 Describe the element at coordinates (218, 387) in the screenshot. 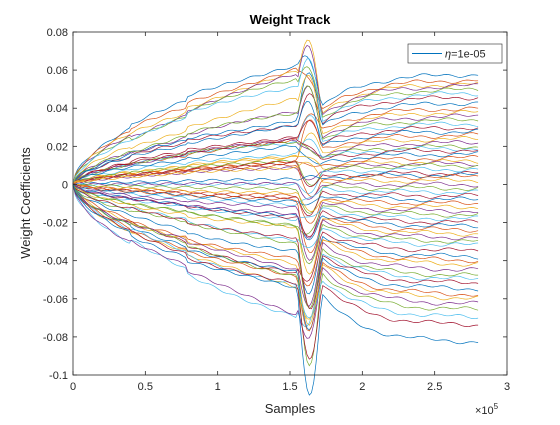

I see `x-tick-label: 1` at that location.